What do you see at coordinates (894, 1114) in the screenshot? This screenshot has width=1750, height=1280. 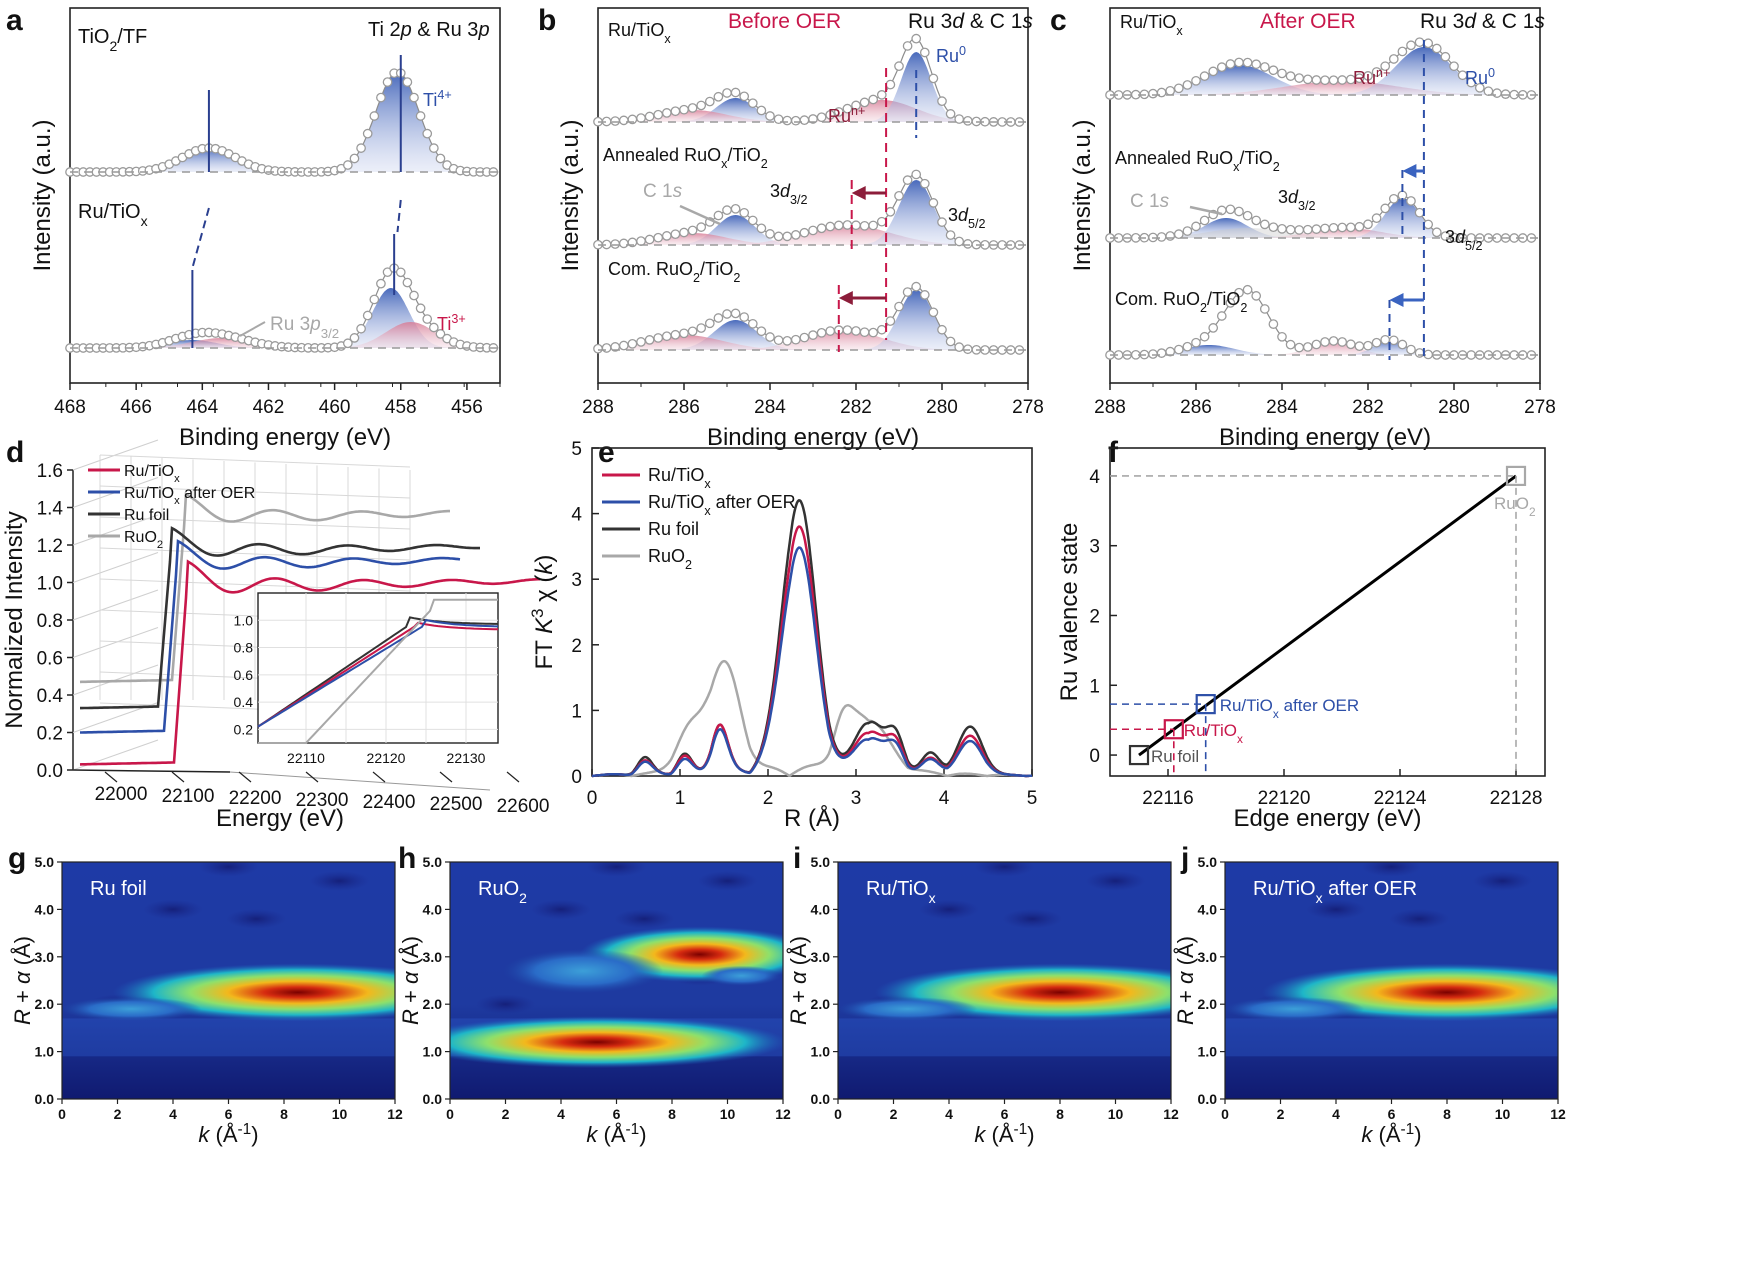 I see `x-tick-label: 2` at bounding box center [894, 1114].